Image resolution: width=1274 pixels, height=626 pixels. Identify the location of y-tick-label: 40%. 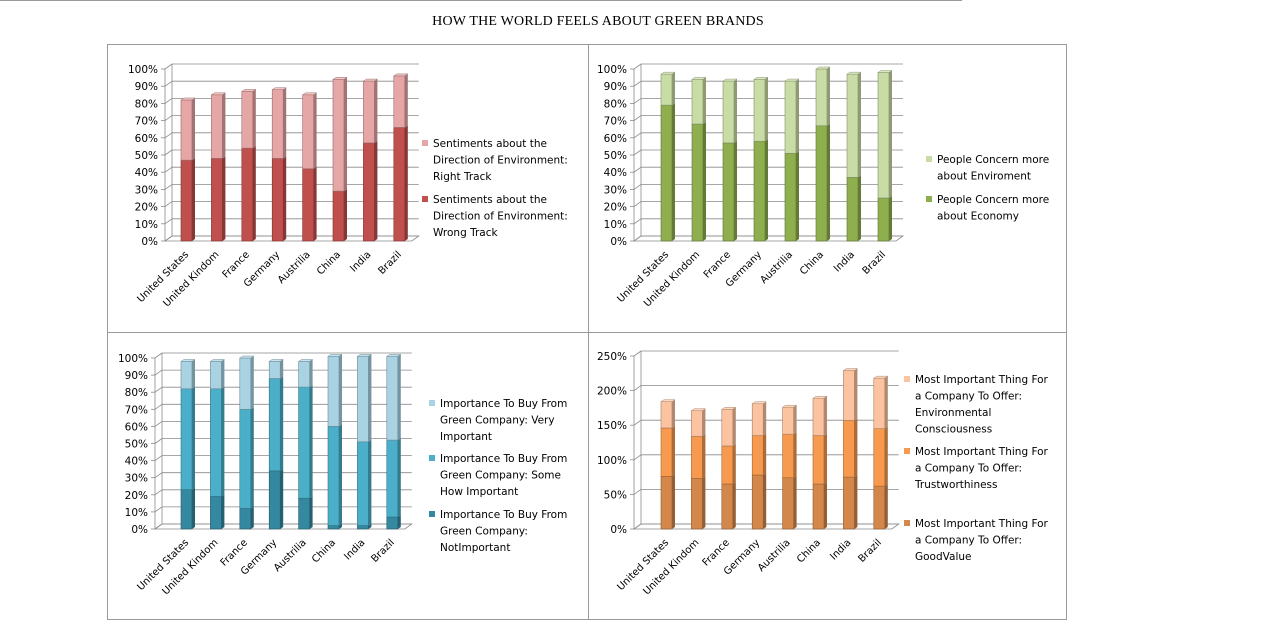
(615, 173).